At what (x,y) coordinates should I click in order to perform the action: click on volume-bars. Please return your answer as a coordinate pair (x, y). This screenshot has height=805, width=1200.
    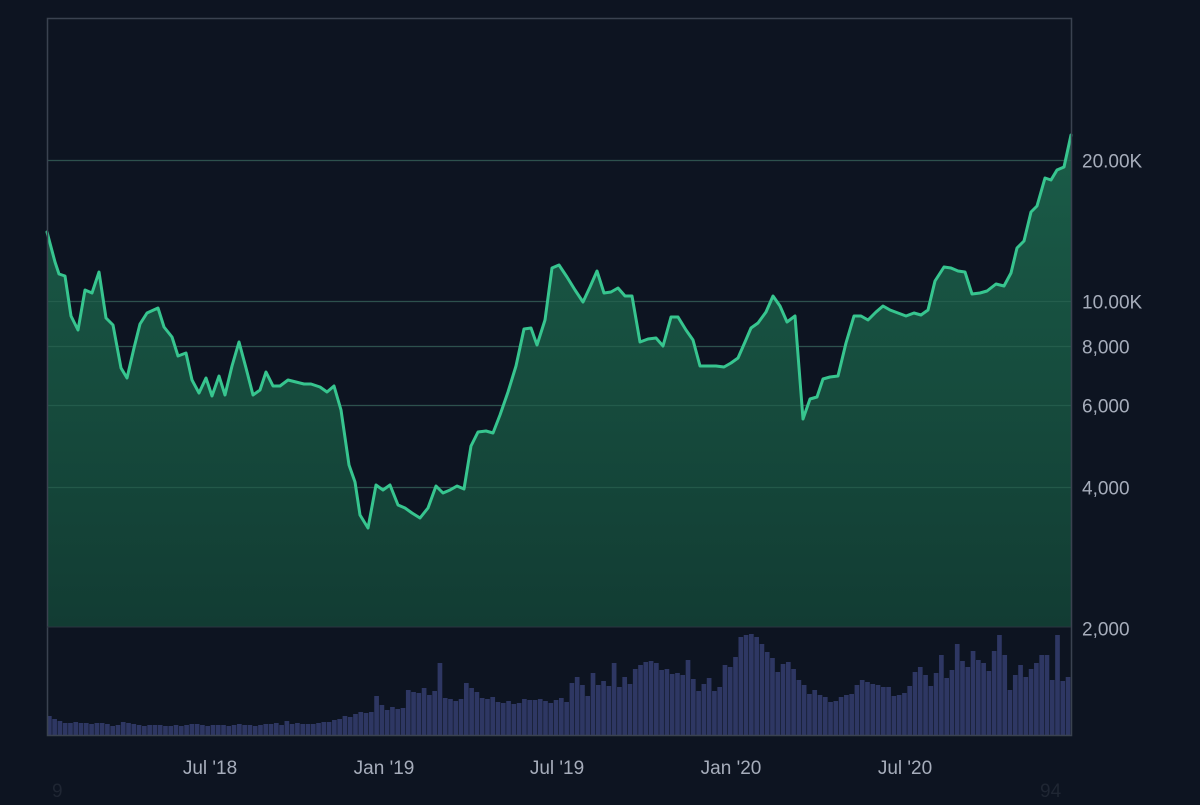
    Looking at the image, I should click on (559, 684).